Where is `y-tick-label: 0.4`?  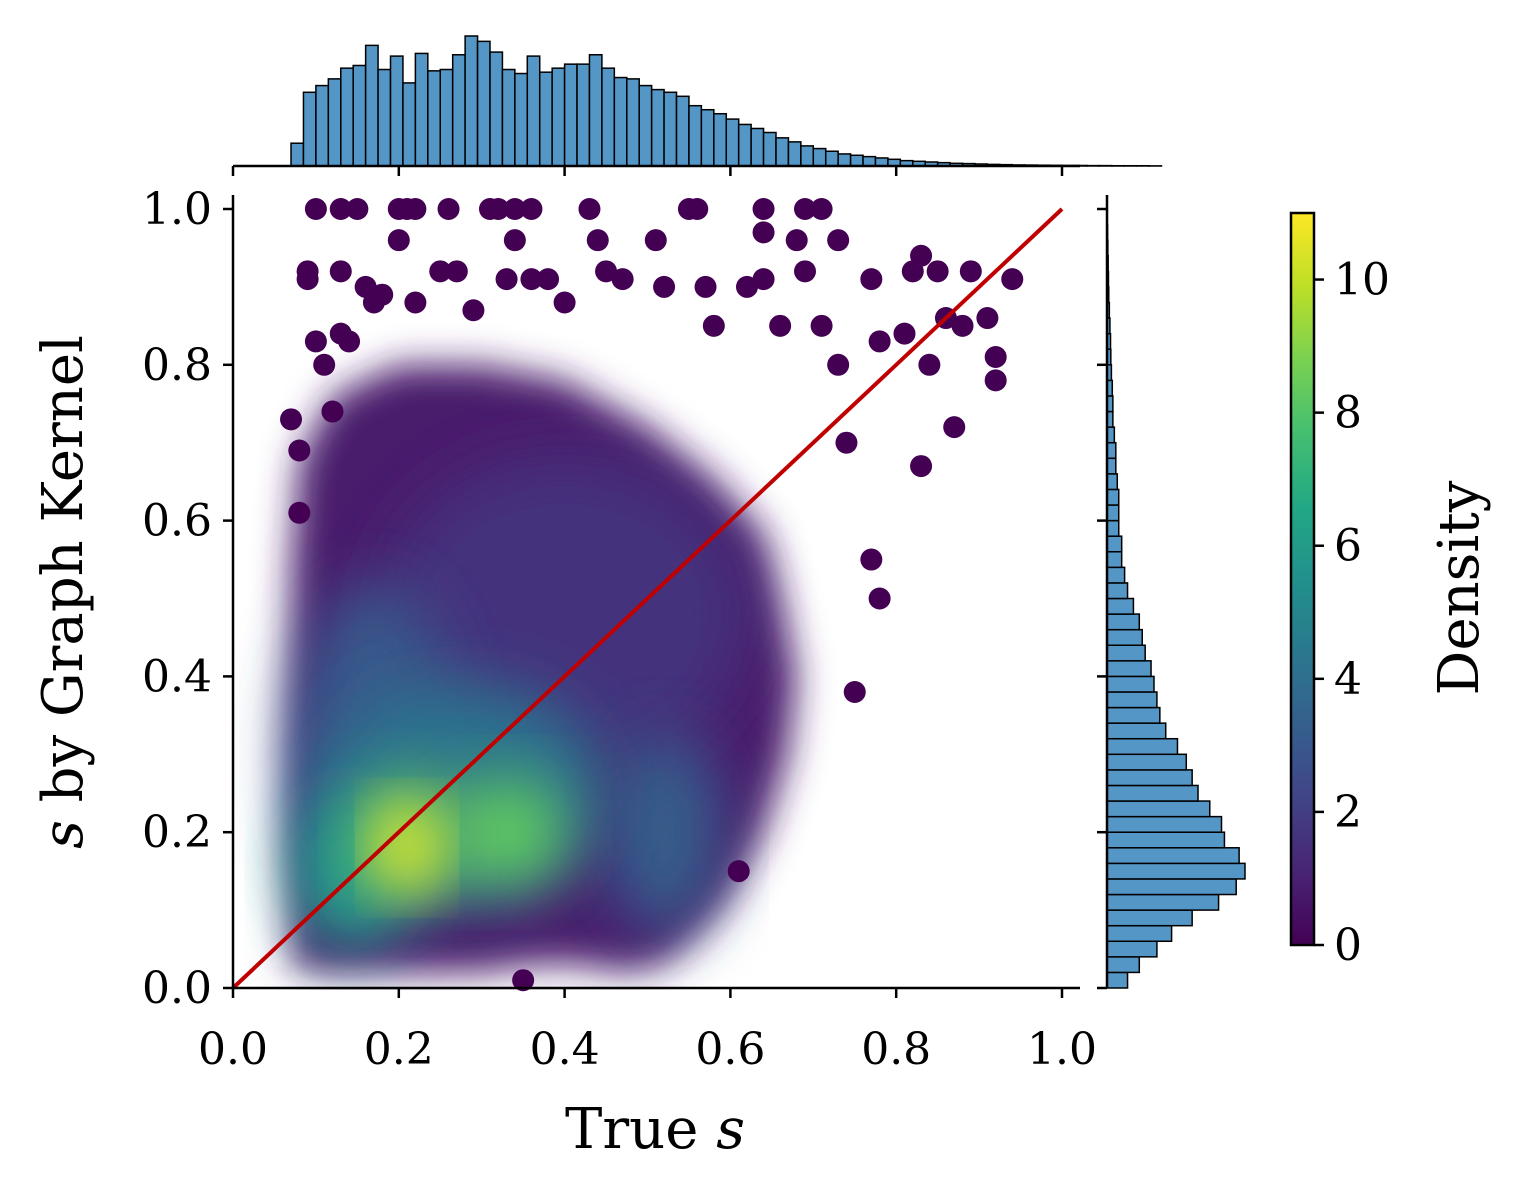
y-tick-label: 0.4 is located at coordinates (177, 676).